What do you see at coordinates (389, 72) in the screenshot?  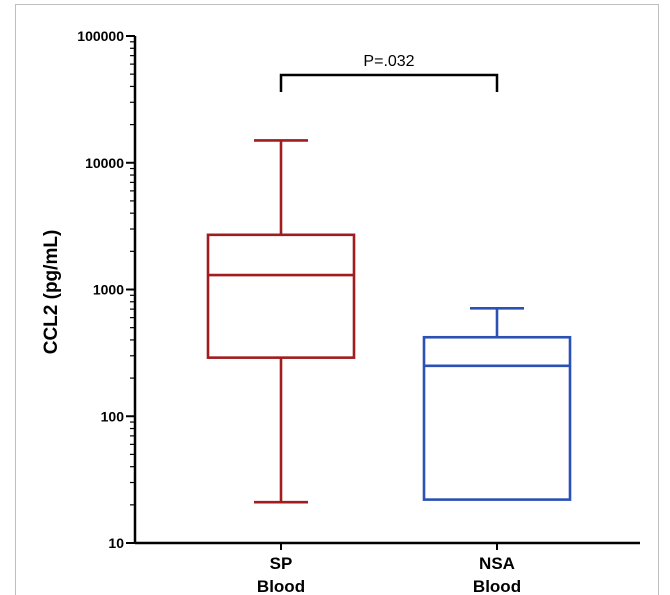 I see `significance-annotation: P=.032` at bounding box center [389, 72].